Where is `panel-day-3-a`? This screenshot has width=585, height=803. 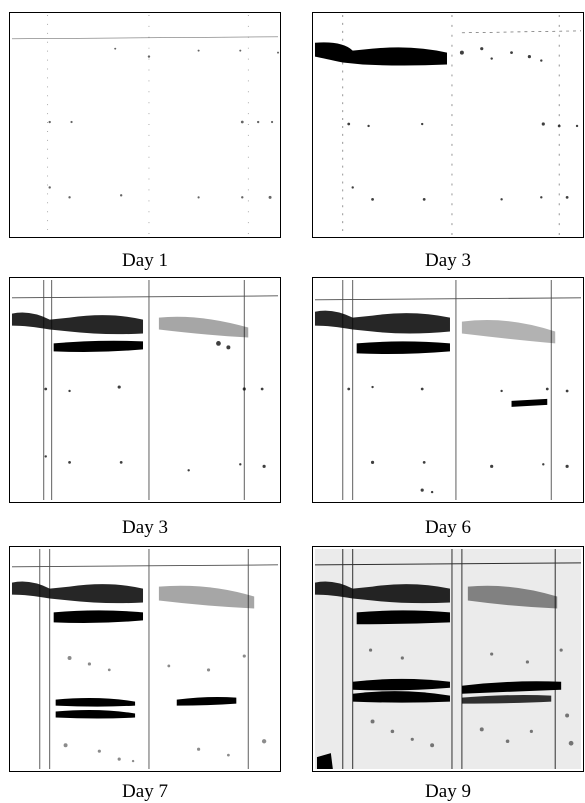
panel-day-3-a is located at coordinates (448, 125).